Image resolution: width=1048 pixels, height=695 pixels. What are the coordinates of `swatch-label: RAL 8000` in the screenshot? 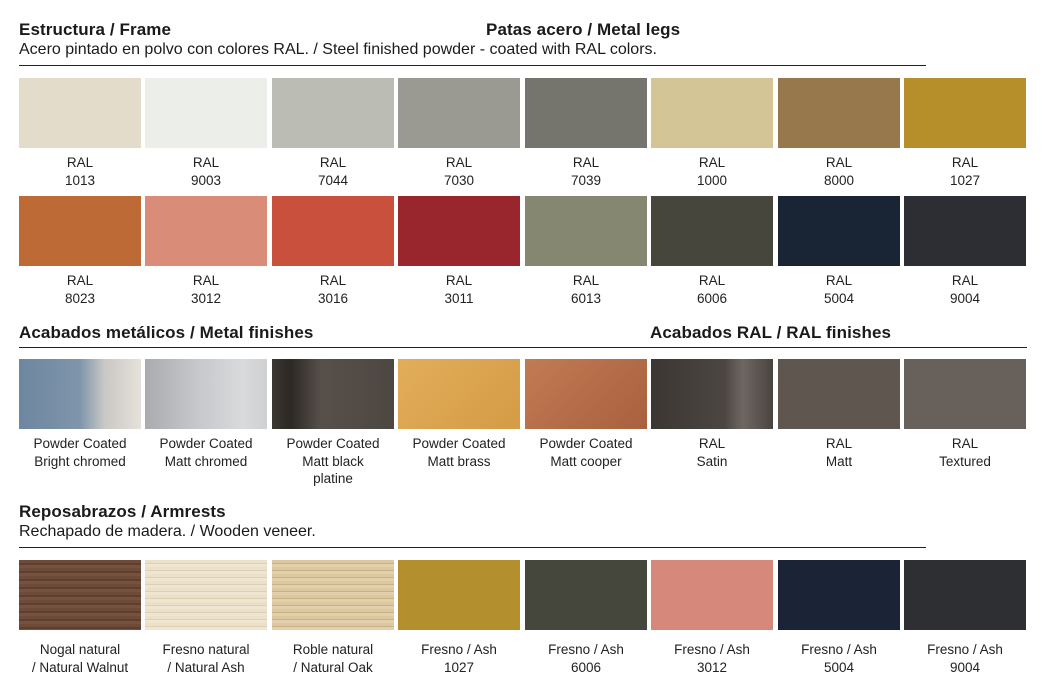 It's located at (839, 171).